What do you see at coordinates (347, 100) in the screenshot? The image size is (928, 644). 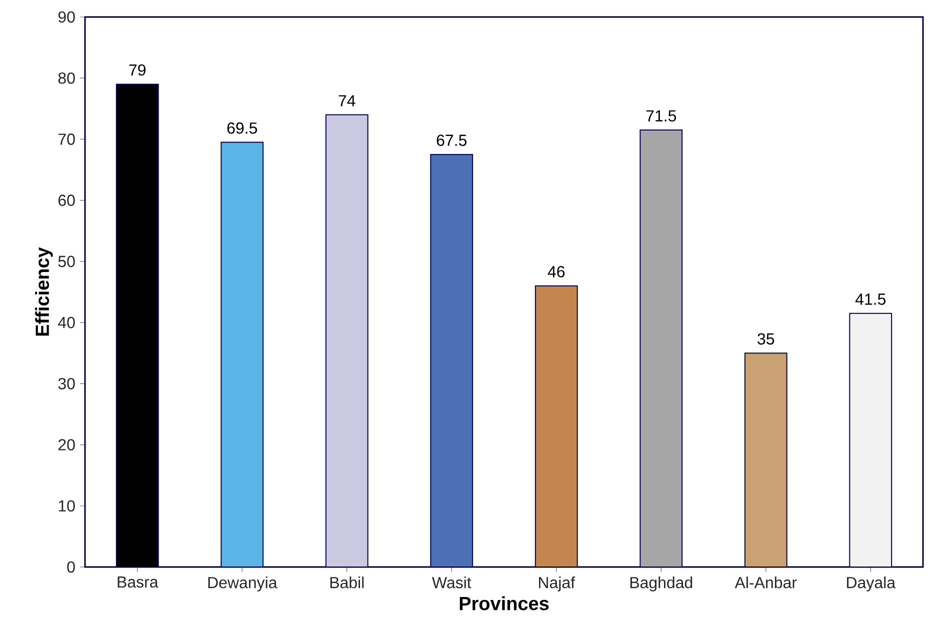 I see `data-label: 74` at bounding box center [347, 100].